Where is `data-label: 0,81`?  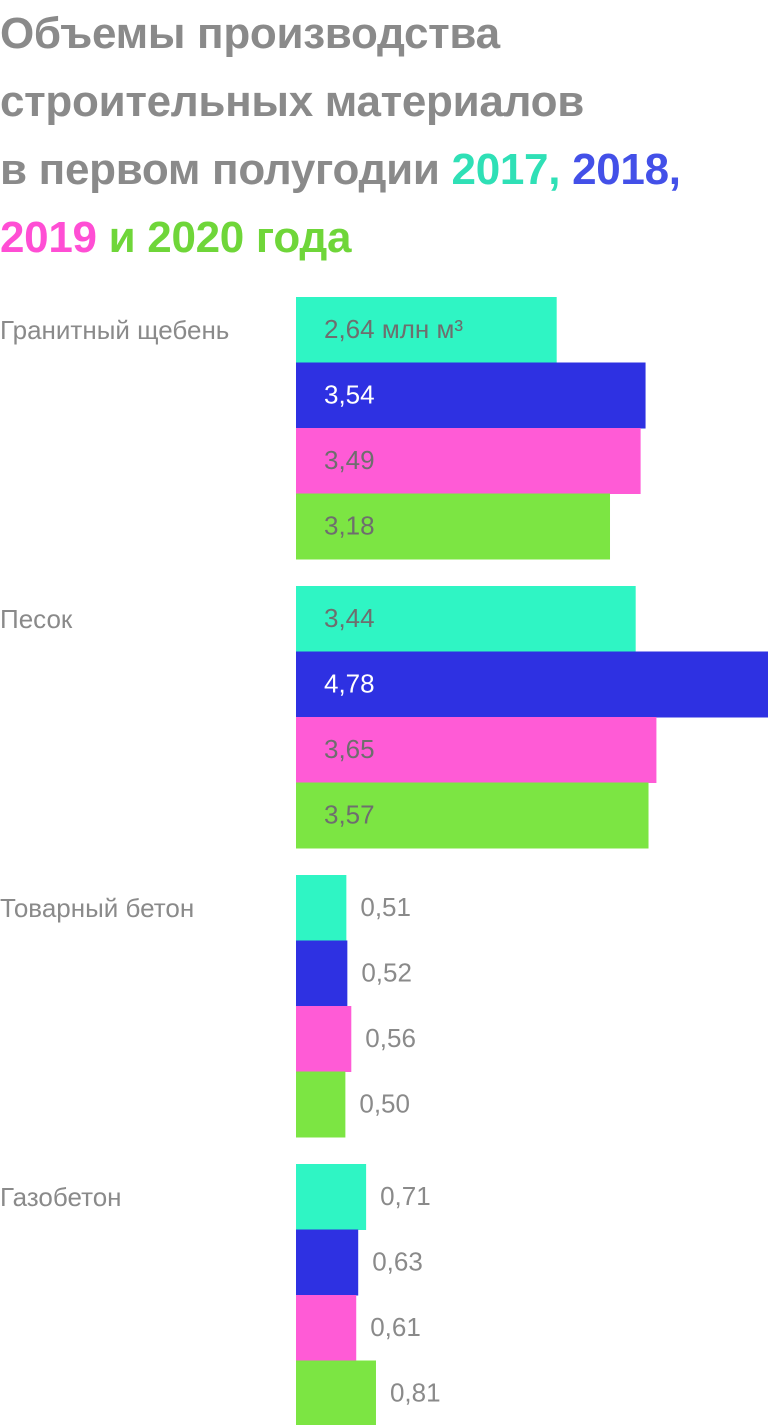 data-label: 0,81 is located at coordinates (415, 1392).